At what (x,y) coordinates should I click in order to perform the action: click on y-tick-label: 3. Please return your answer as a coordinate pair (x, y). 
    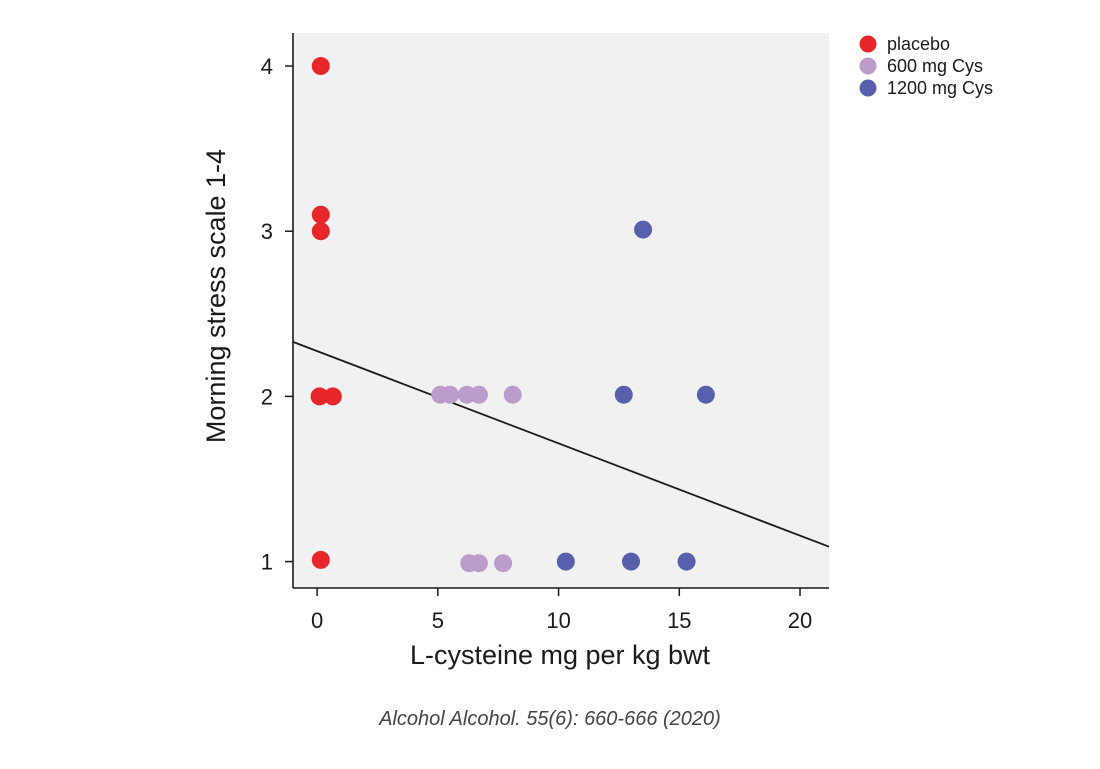
    Looking at the image, I should click on (267, 231).